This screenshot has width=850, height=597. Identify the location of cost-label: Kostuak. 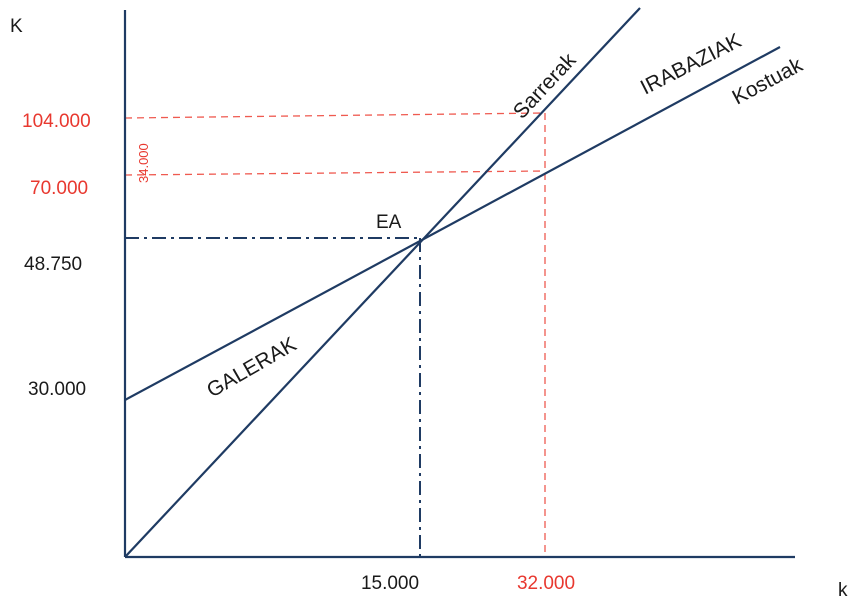
(768, 81).